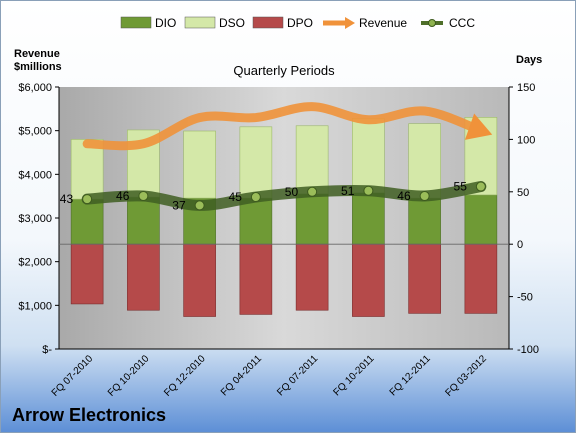  What do you see at coordinates (268, 22) in the screenshot?
I see `legend-dpo-swatch` at bounding box center [268, 22].